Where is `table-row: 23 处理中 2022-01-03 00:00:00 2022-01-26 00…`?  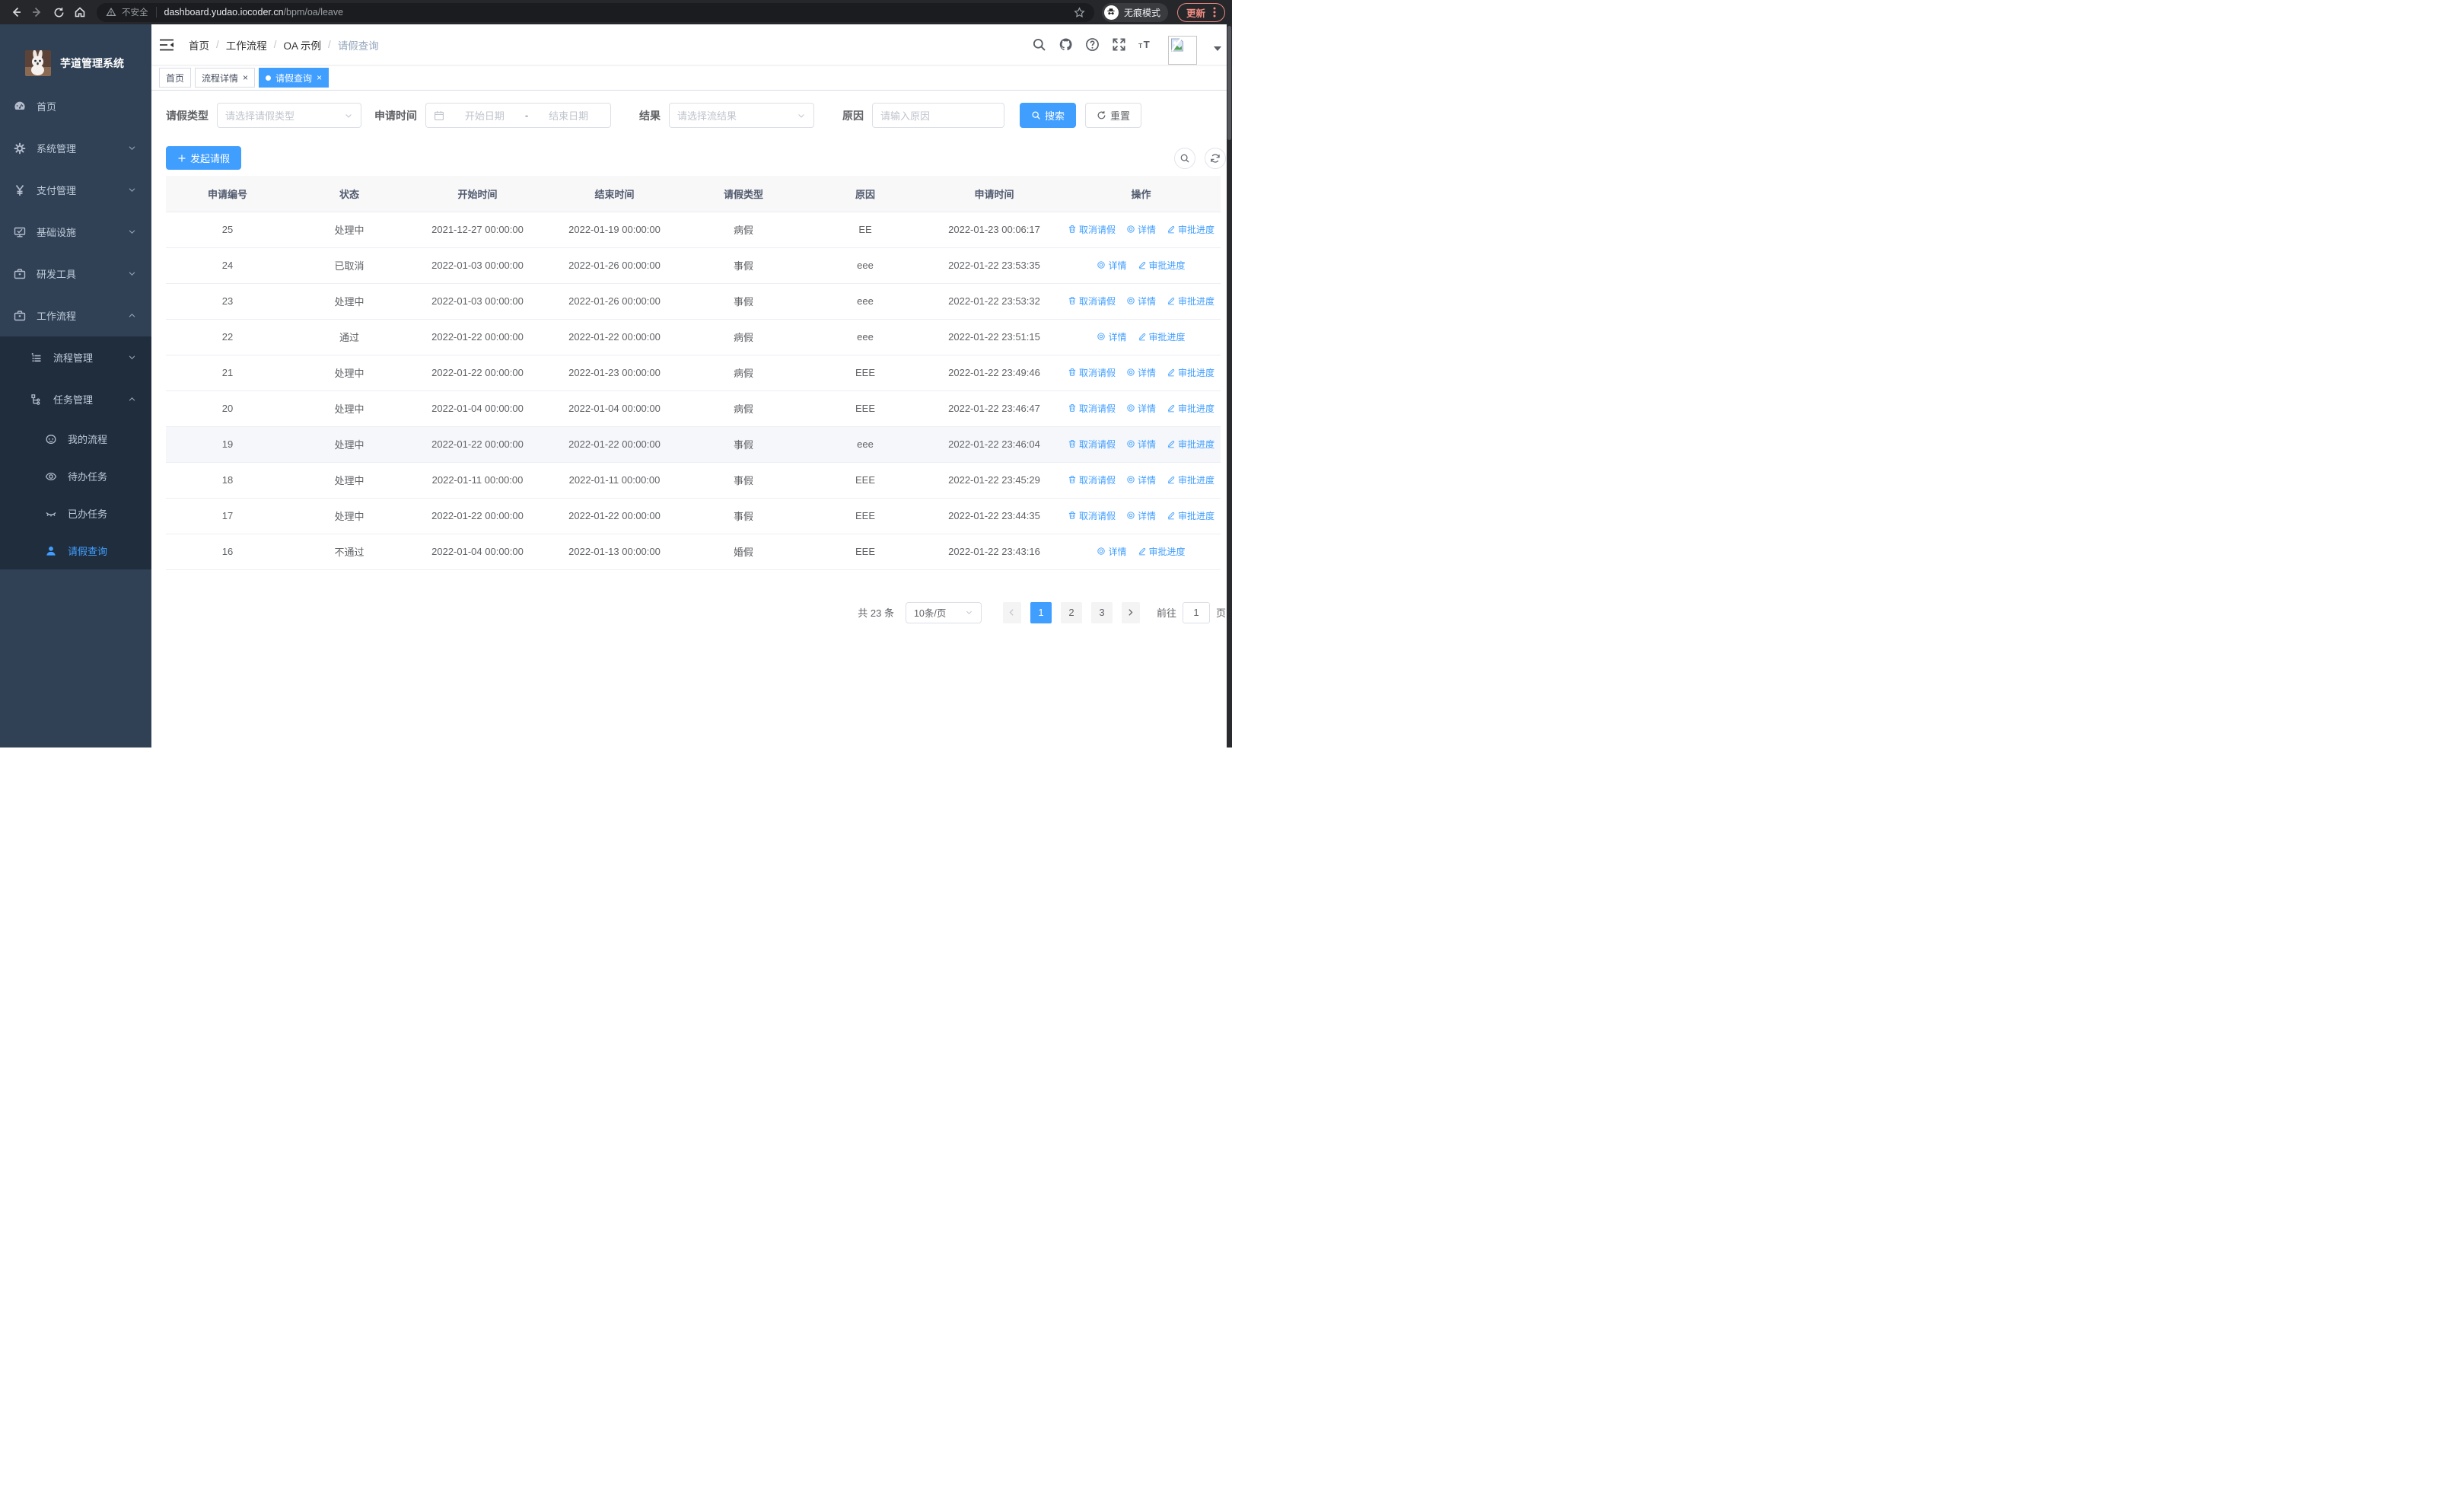 table-row: 23 处理中 2022-01-03 00:00:00 2022-01-26 00… is located at coordinates (693, 302).